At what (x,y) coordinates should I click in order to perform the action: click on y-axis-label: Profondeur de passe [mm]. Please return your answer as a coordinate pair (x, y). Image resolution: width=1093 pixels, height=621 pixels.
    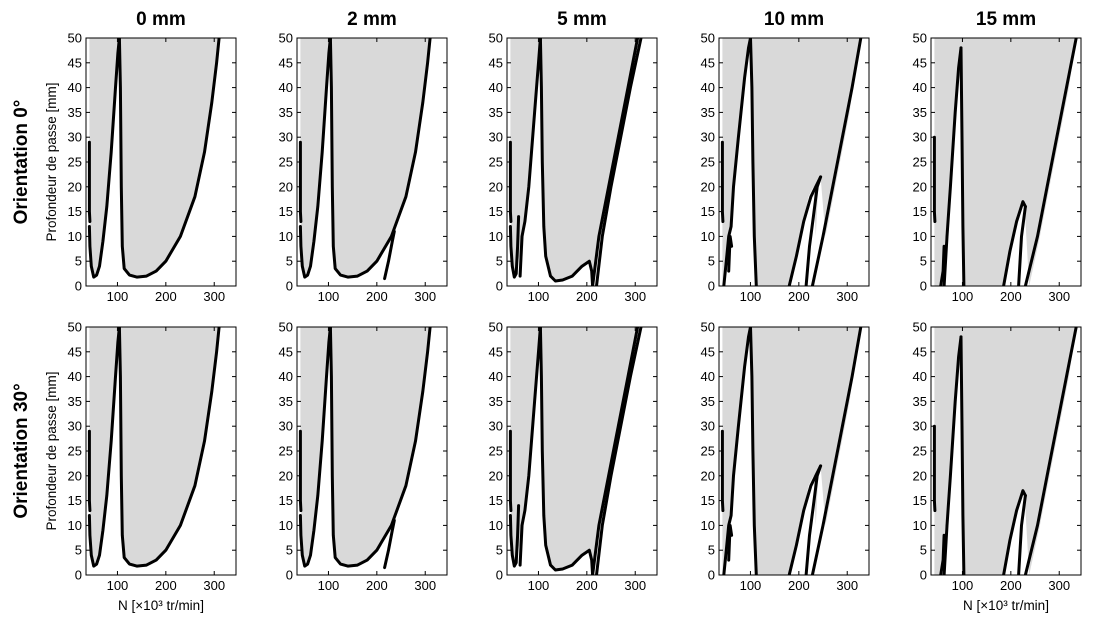
    Looking at the image, I should click on (51, 161).